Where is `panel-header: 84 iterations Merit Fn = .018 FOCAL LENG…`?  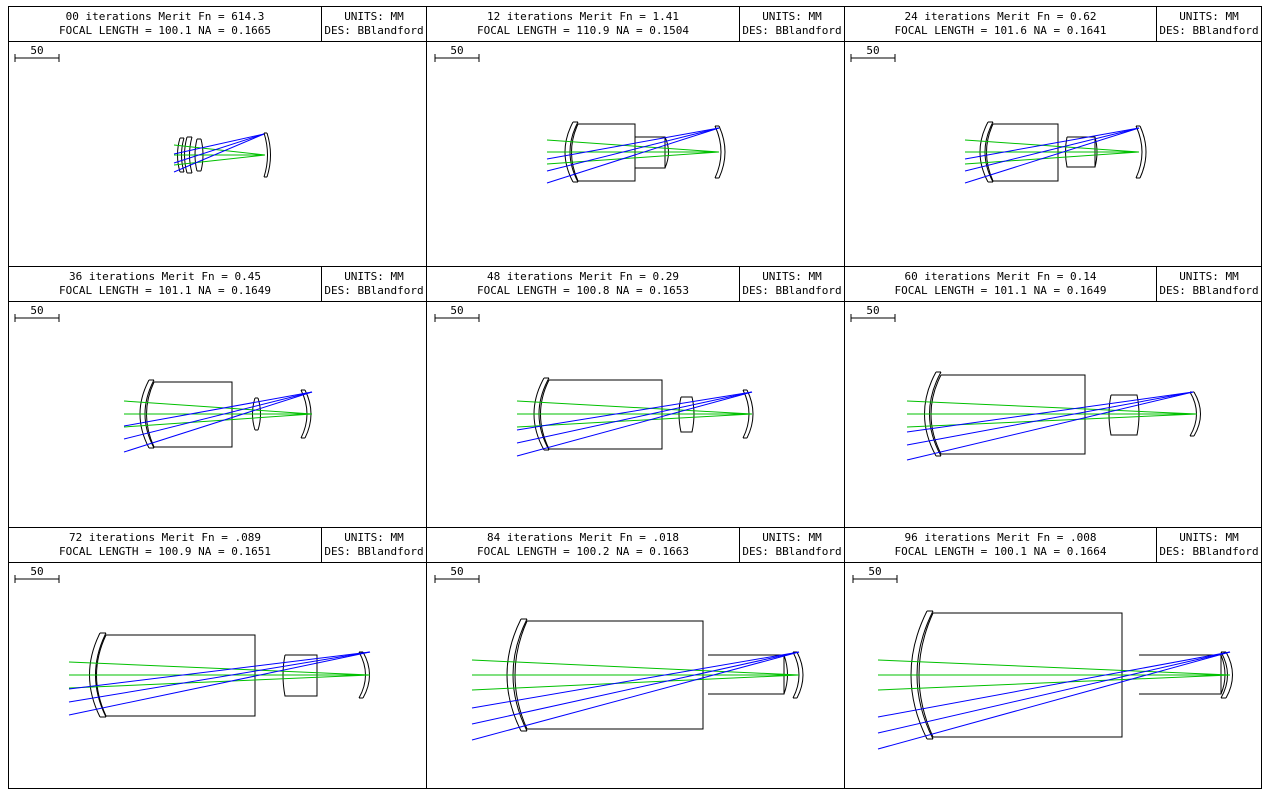
panel-header: 84 iterations Merit Fn = .018 FOCAL LENG… is located at coordinates (635, 545).